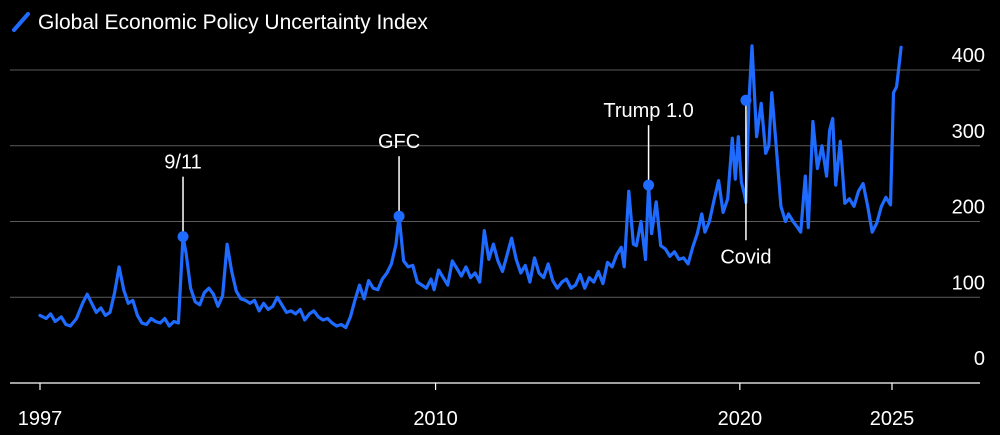  What do you see at coordinates (495, 406) in the screenshot?
I see `x-axis: 1997 2010 2020 2025` at bounding box center [495, 406].